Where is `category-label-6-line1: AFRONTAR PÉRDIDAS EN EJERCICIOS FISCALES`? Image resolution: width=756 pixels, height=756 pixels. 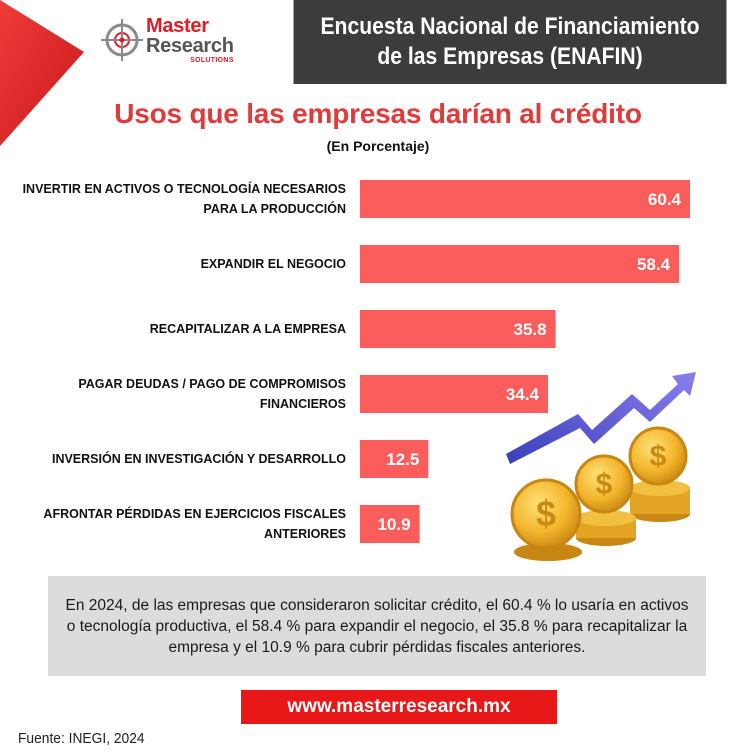 category-label-6-line1: AFRONTAR PÉRDIDAS EN EJERCICIOS FISCALES is located at coordinates (194, 513).